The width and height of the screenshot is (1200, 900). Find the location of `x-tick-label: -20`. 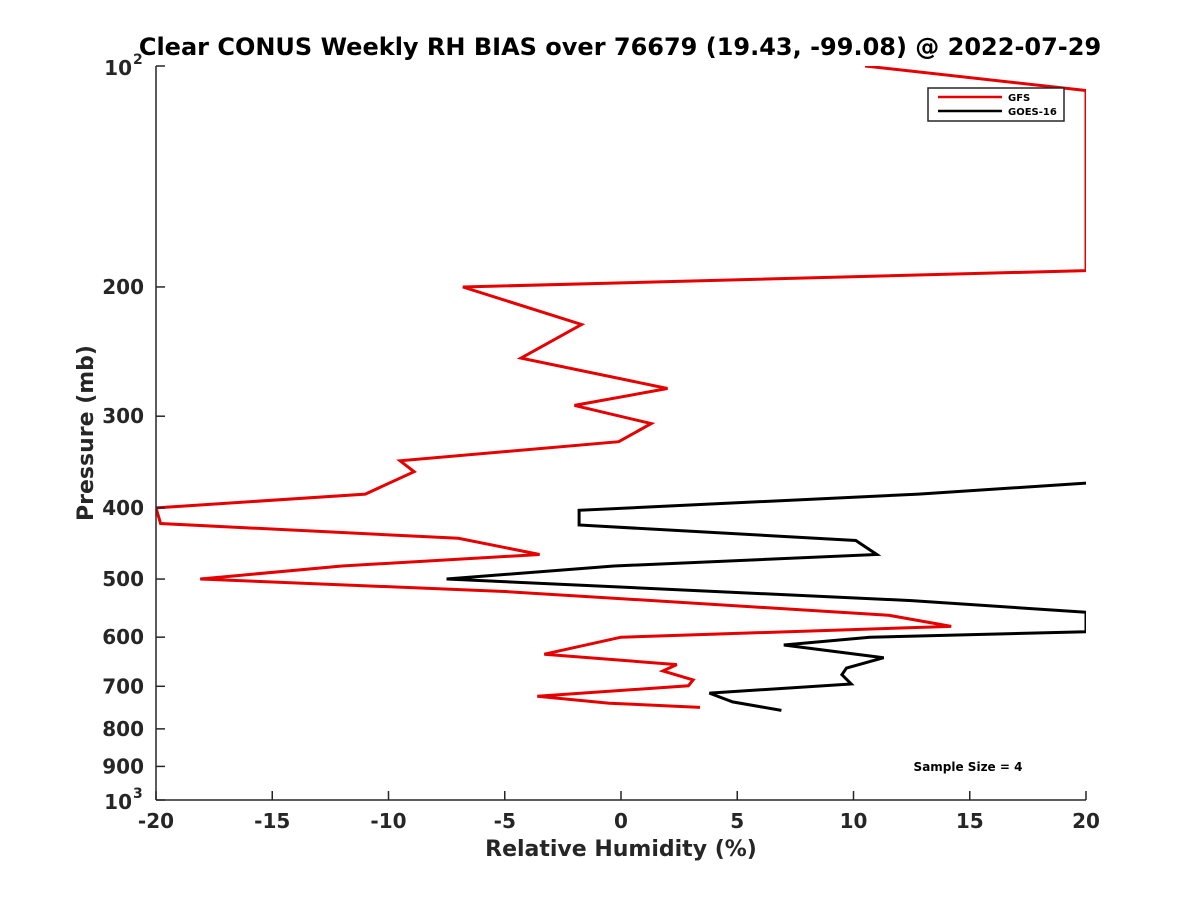

x-tick-label: -20 is located at coordinates (156, 821).